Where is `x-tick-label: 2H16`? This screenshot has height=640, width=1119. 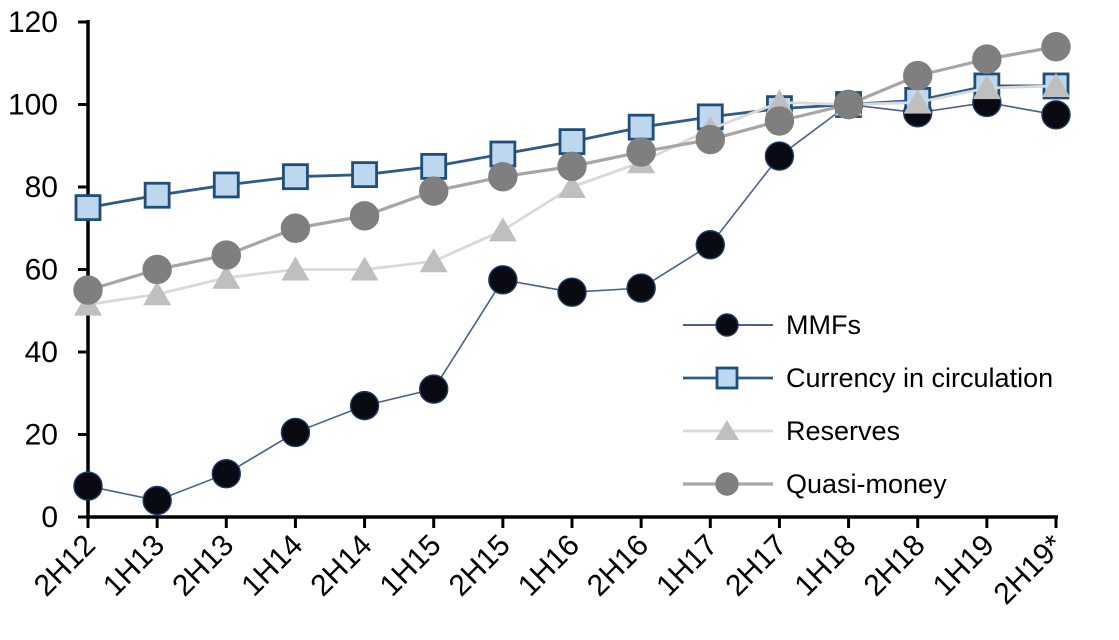
x-tick-label: 2H16 is located at coordinates (618, 566).